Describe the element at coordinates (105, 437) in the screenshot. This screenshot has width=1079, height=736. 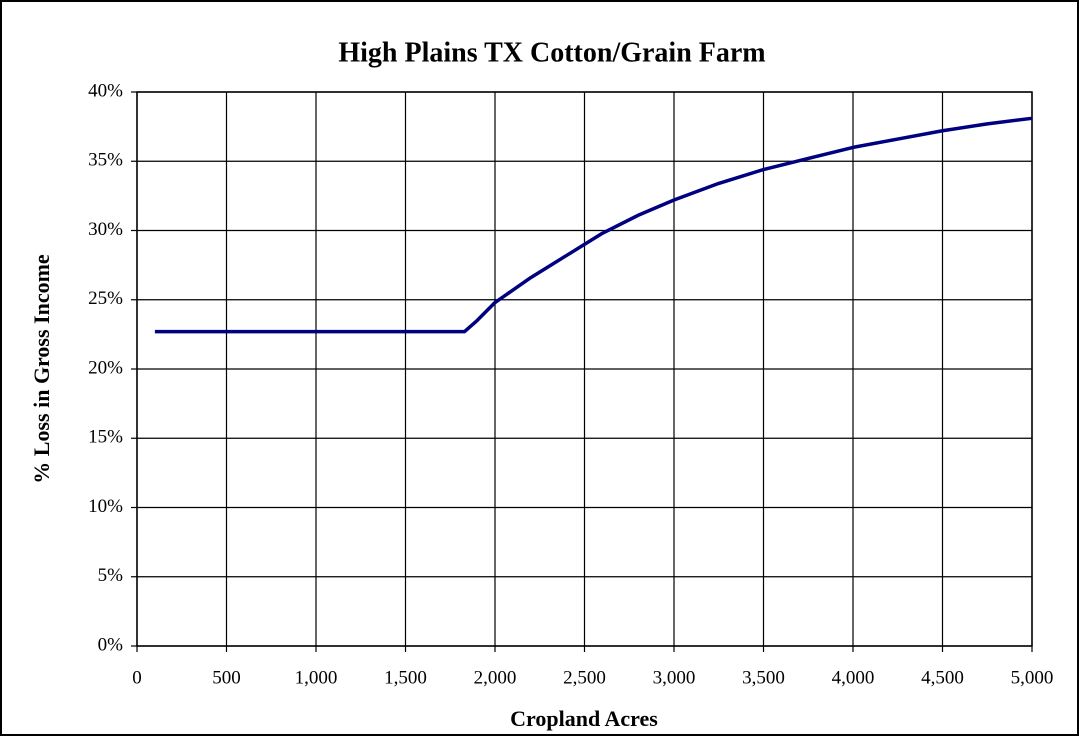
I see `y-tick-label: 15%` at that location.